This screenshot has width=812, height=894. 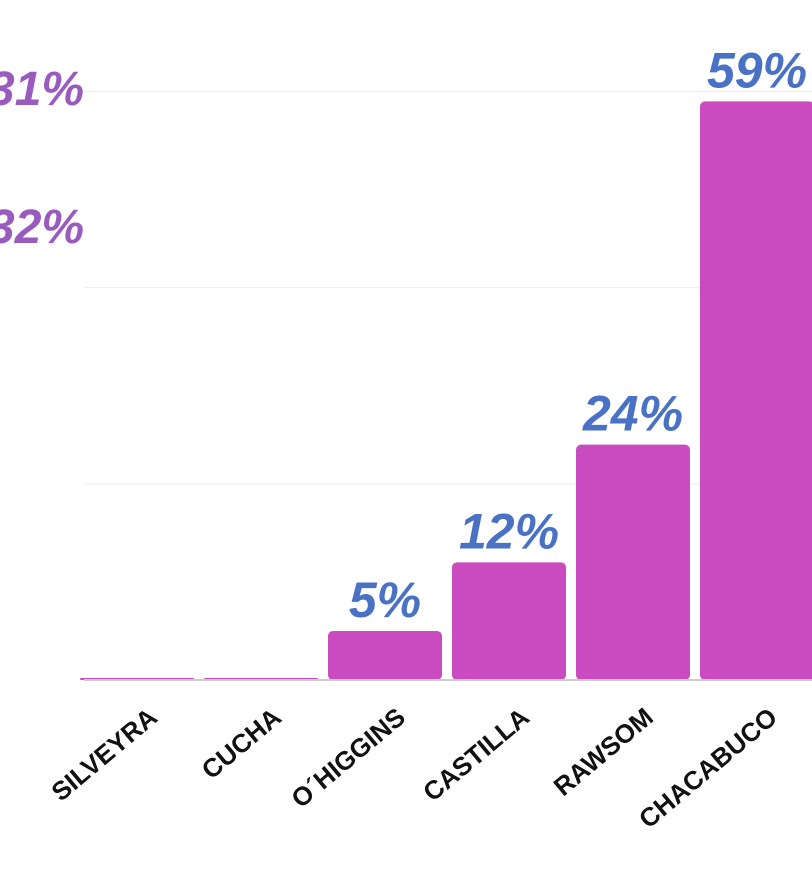 What do you see at coordinates (633, 562) in the screenshot?
I see `bar-rawsom` at bounding box center [633, 562].